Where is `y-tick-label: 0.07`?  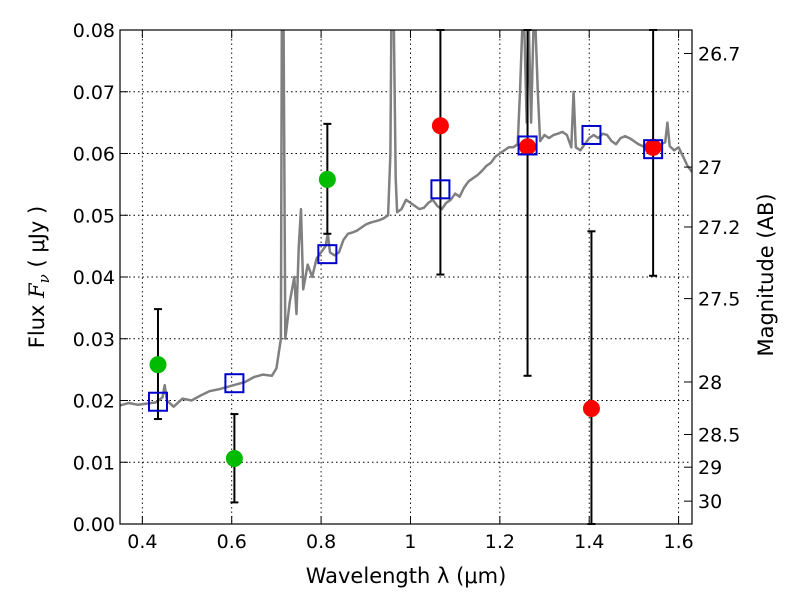
y-tick-label: 0.07 is located at coordinates (94, 93).